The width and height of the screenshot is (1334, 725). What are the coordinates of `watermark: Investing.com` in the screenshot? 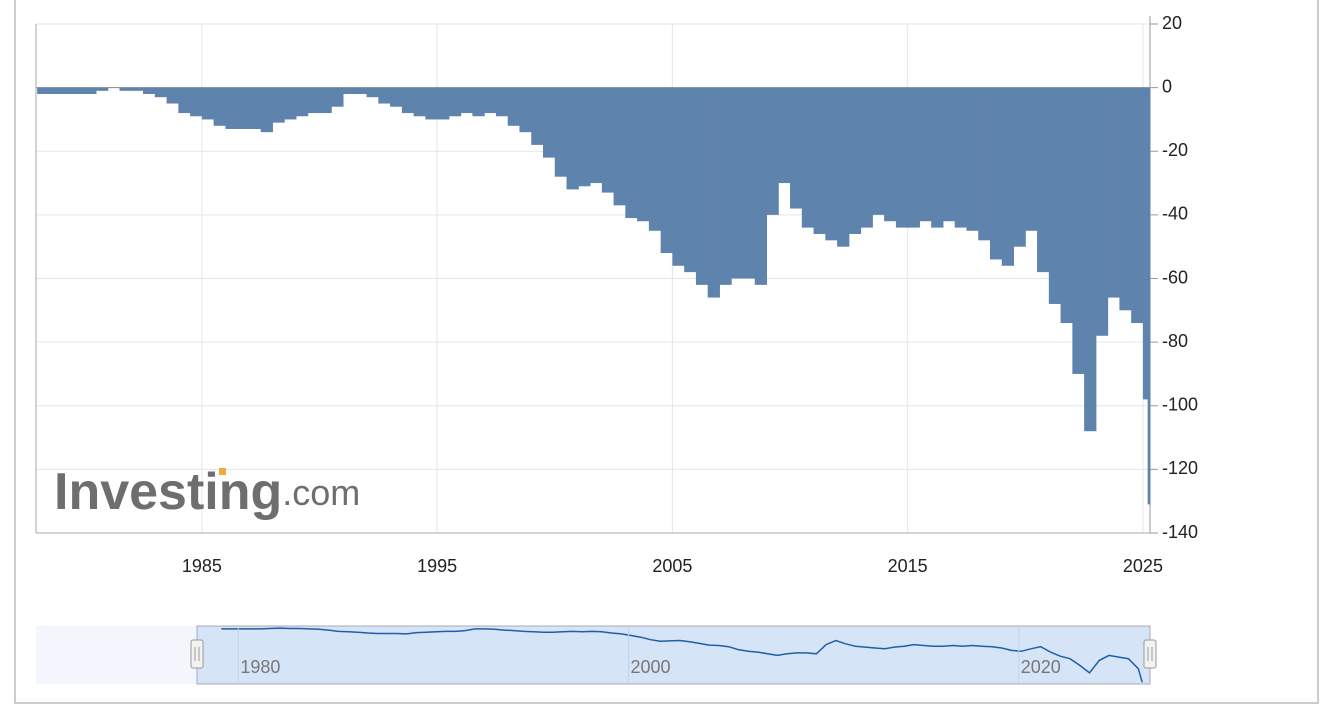 It's located at (207, 492).